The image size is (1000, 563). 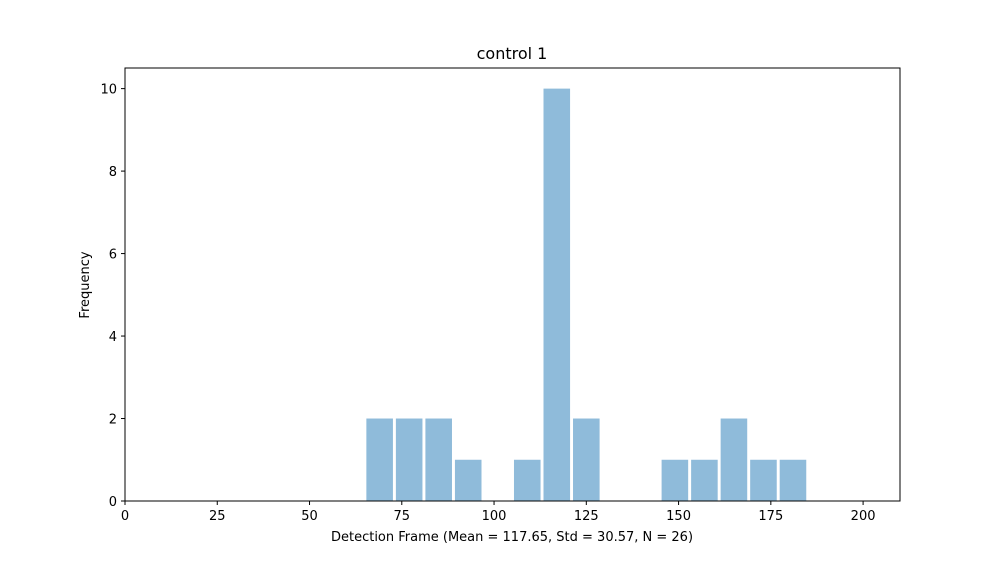 I want to click on y-tick-label-5: 10, so click(x=108, y=90).